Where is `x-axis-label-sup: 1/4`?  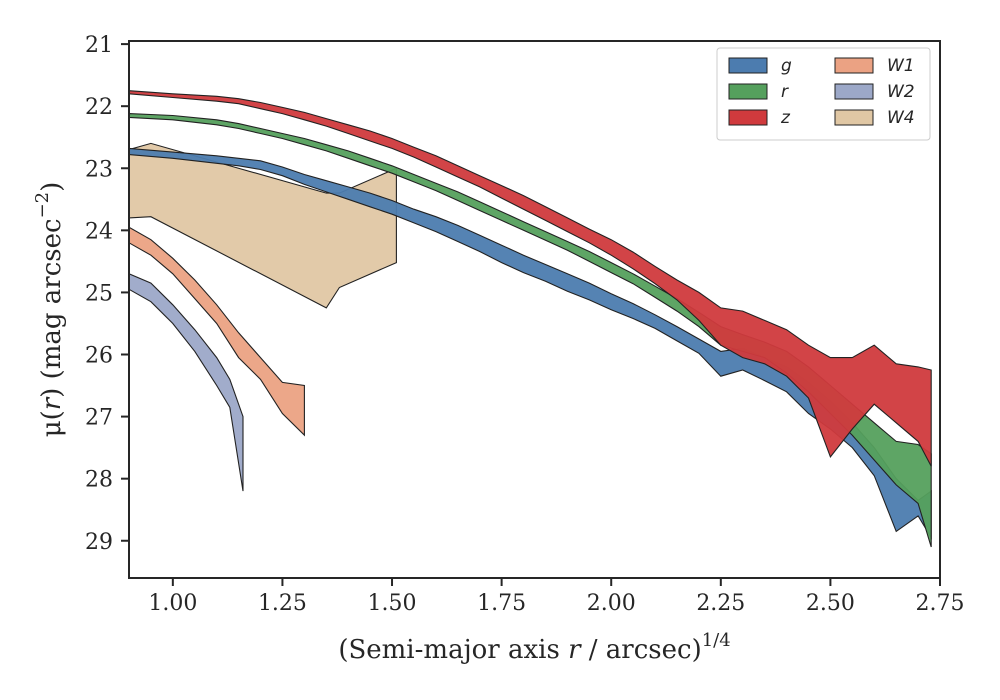 x-axis-label-sup: 1/4 is located at coordinates (716, 640).